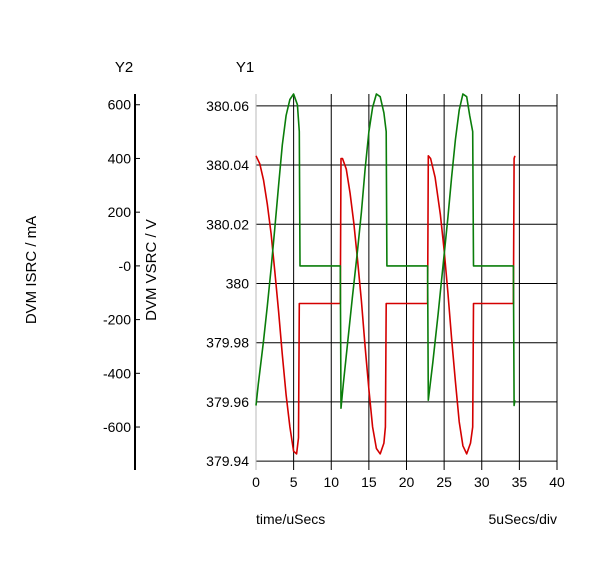  I want to click on y2-tick-label: -0, so click(125, 266).